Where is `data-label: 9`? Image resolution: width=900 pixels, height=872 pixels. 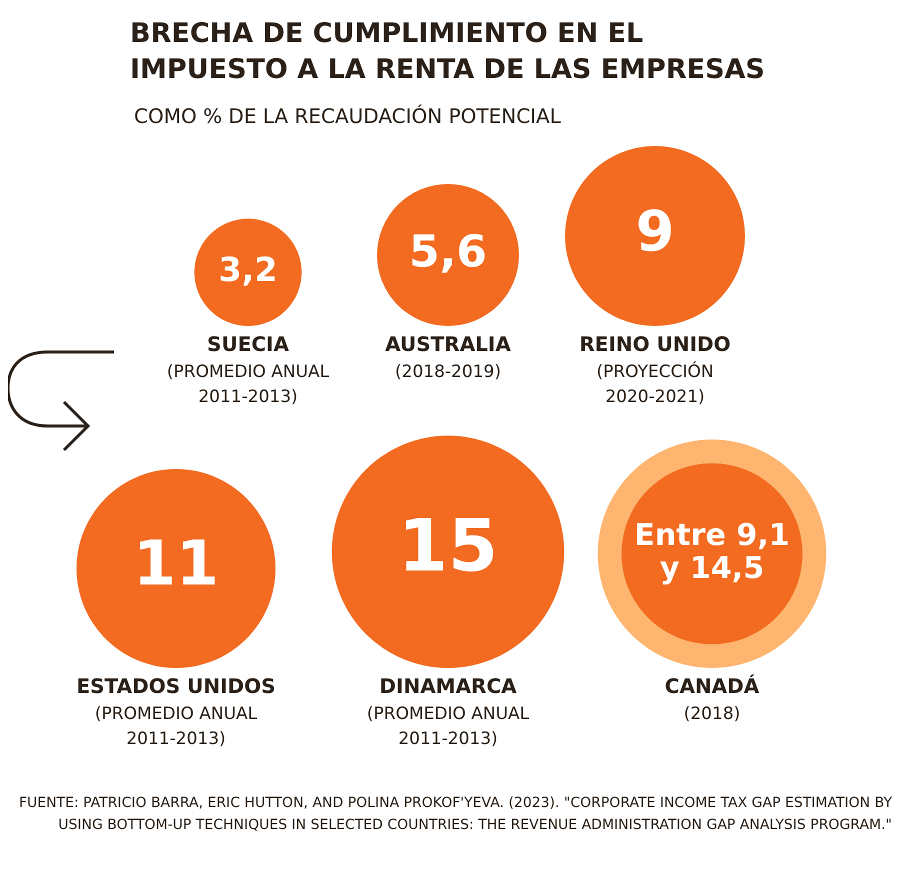
data-label: 9 is located at coordinates (655, 231).